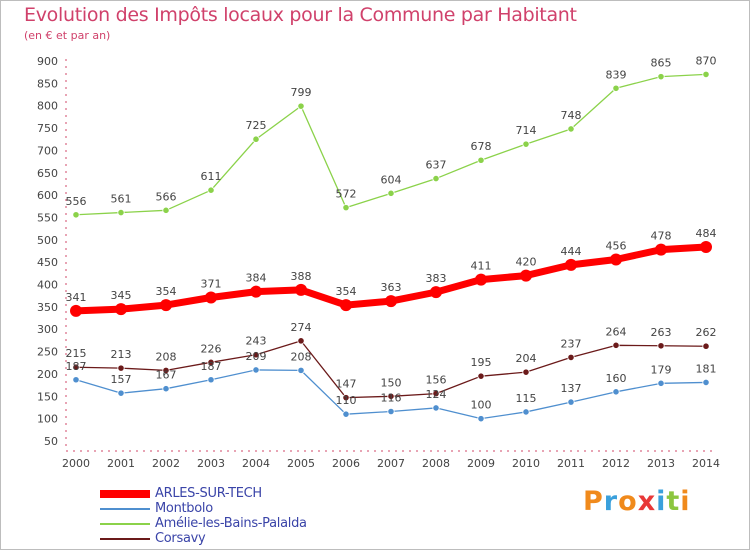 The height and width of the screenshot is (550, 750). I want to click on series-montbolo, so click(391, 394).